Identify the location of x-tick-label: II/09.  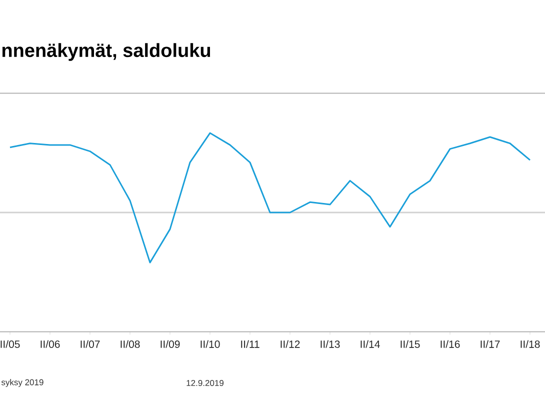
(170, 344).